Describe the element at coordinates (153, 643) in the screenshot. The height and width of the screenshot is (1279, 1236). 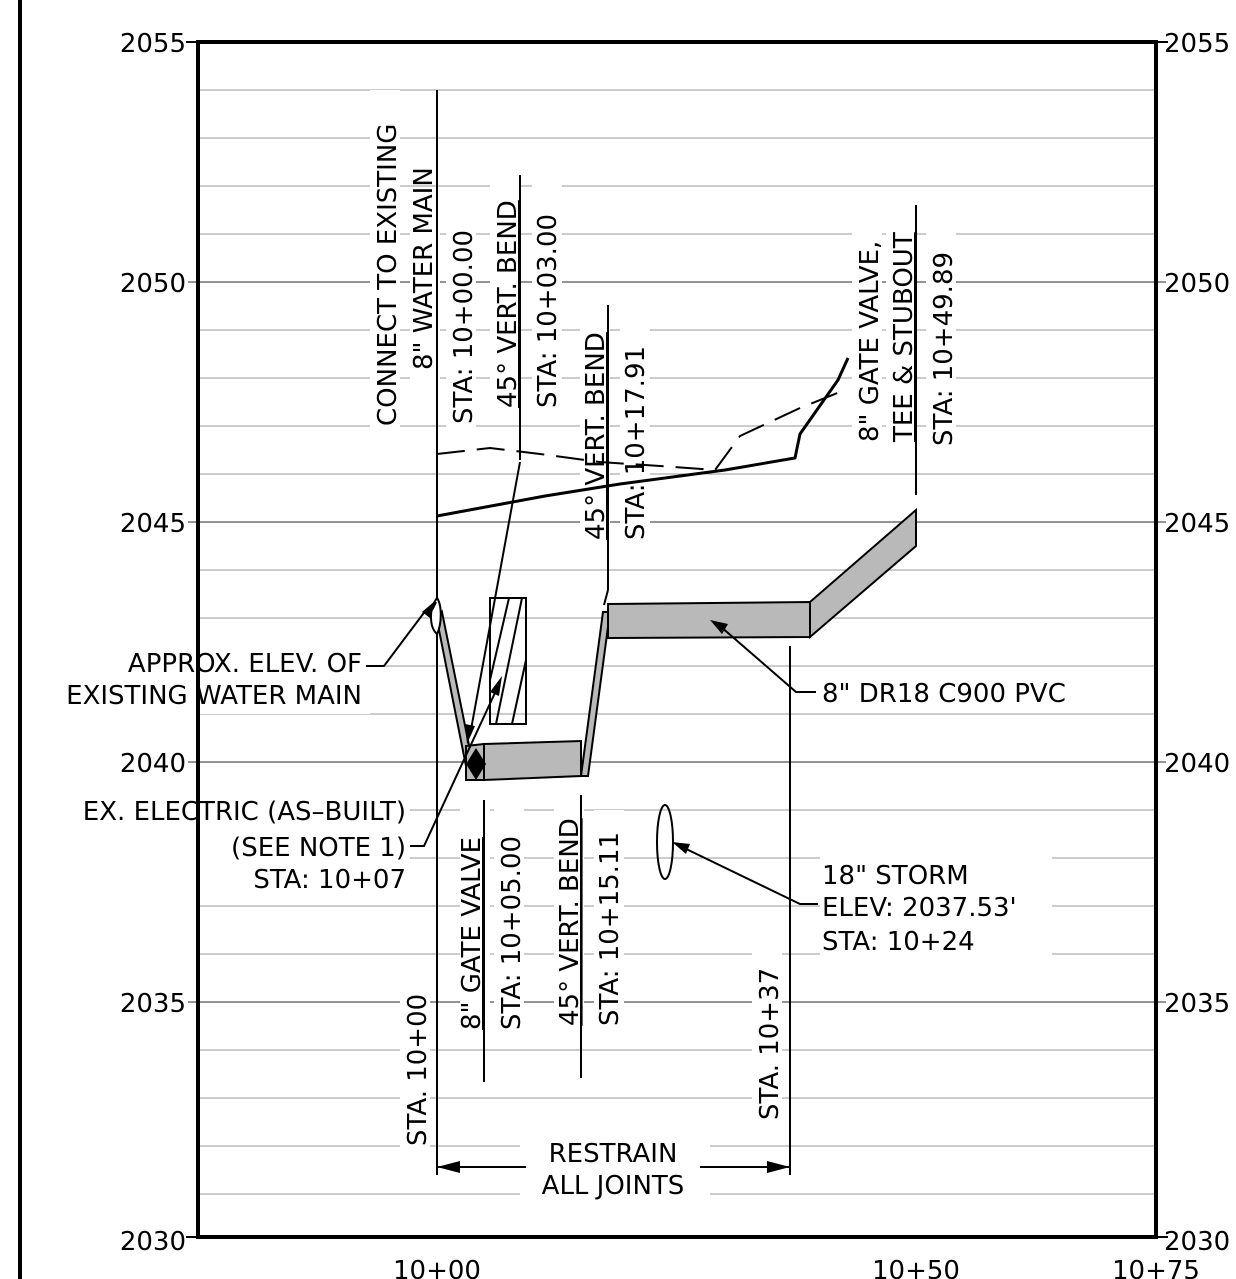
I see `elevation-labels-left: 2055 2050 2045 2040 2035 2030` at that location.